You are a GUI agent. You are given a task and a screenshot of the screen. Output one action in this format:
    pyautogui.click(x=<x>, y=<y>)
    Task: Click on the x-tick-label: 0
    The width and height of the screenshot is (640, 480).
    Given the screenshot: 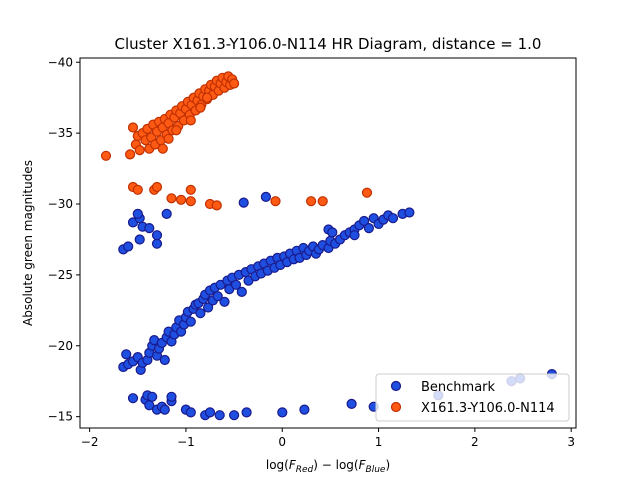 What is the action you would take?
    pyautogui.click(x=282, y=442)
    